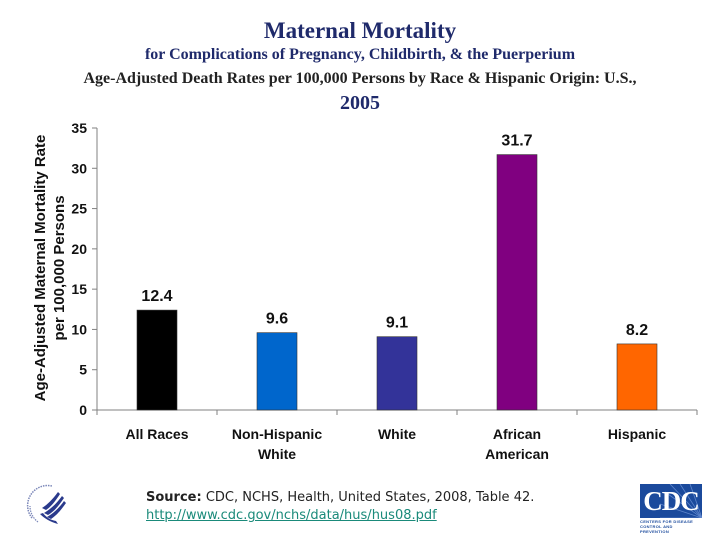 The width and height of the screenshot is (720, 540). Describe the element at coordinates (277, 371) in the screenshot. I see `bar-non-hispanic-white` at that location.